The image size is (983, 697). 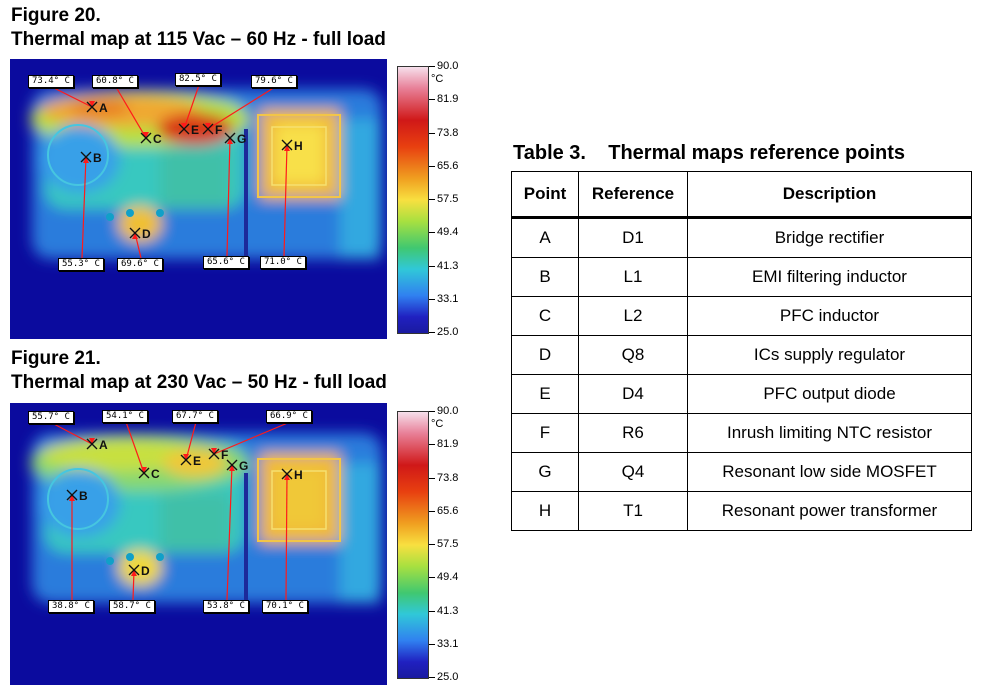 I want to click on cell-reference: L1, so click(x=633, y=277).